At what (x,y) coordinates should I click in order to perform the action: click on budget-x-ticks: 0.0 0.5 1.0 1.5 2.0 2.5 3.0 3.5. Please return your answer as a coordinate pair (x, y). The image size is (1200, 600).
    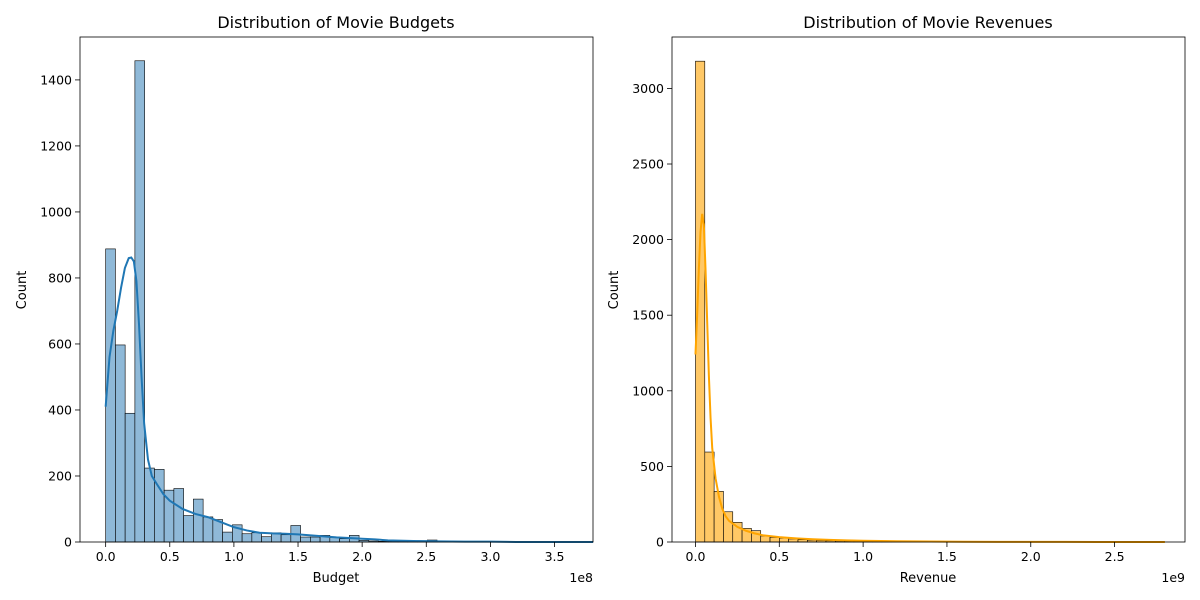
    Looking at the image, I should click on (330, 553).